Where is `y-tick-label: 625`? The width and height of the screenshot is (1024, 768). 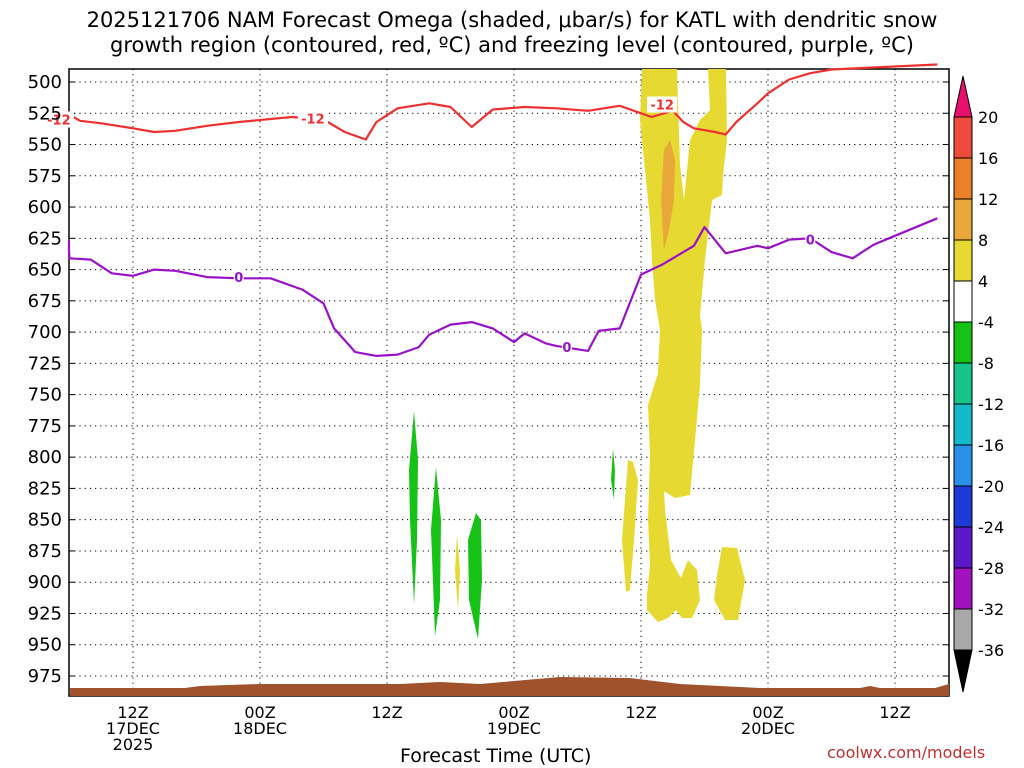
y-tick-label: 625 is located at coordinates (45, 238).